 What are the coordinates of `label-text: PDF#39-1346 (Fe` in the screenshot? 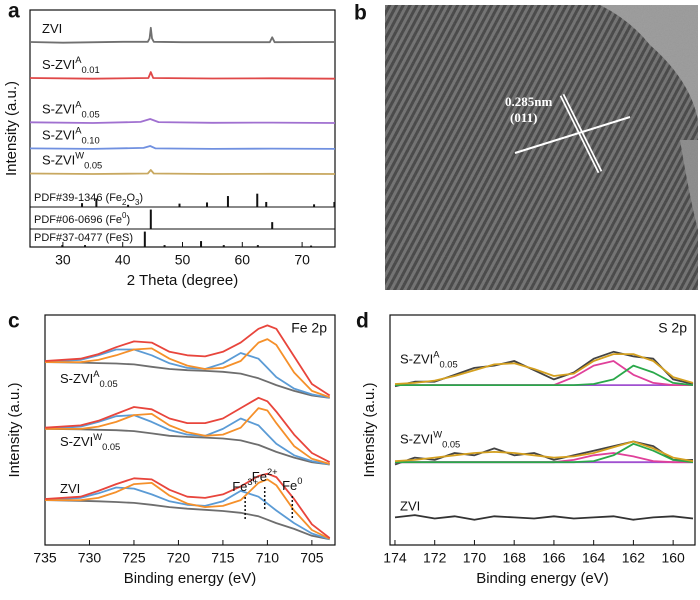 It's located at (78, 198).